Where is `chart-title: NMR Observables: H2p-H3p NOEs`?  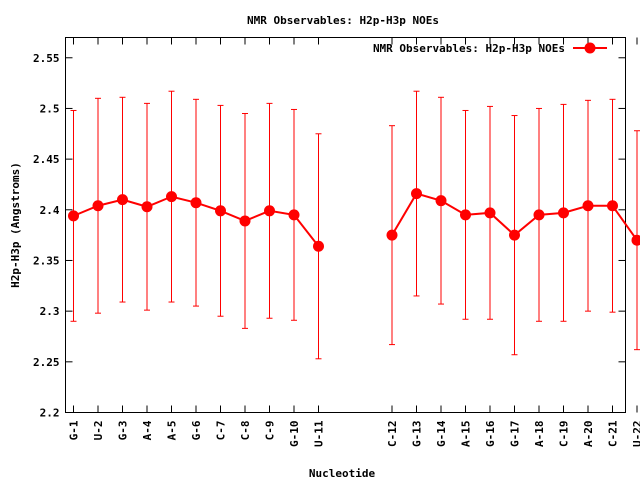 chart-title: NMR Observables: H2p-H3p NOEs is located at coordinates (343, 20).